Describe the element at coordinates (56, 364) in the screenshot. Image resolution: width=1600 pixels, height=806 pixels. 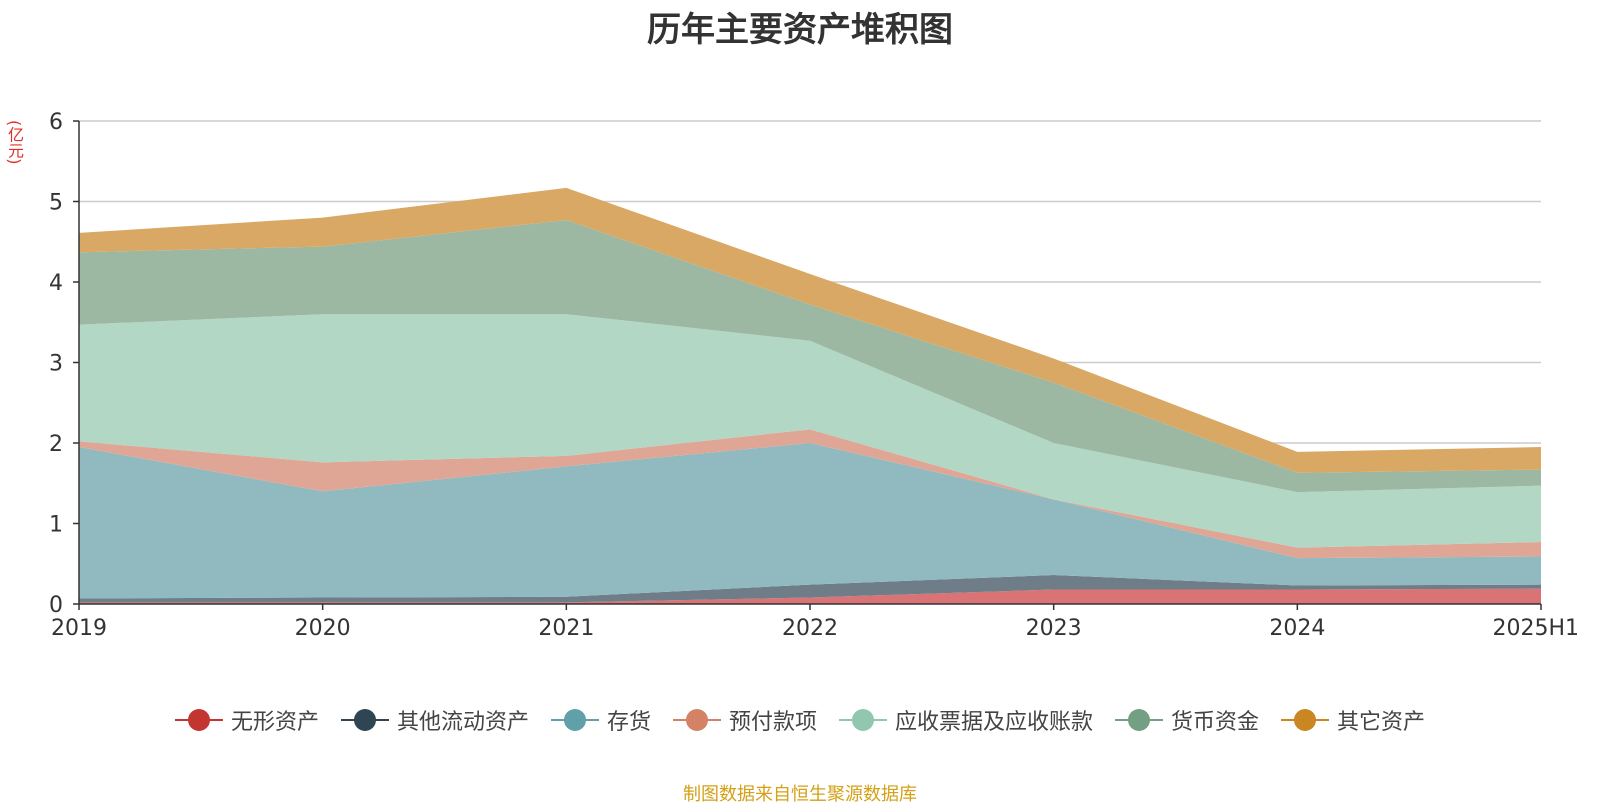
I see `y-tick-label: 3` at that location.